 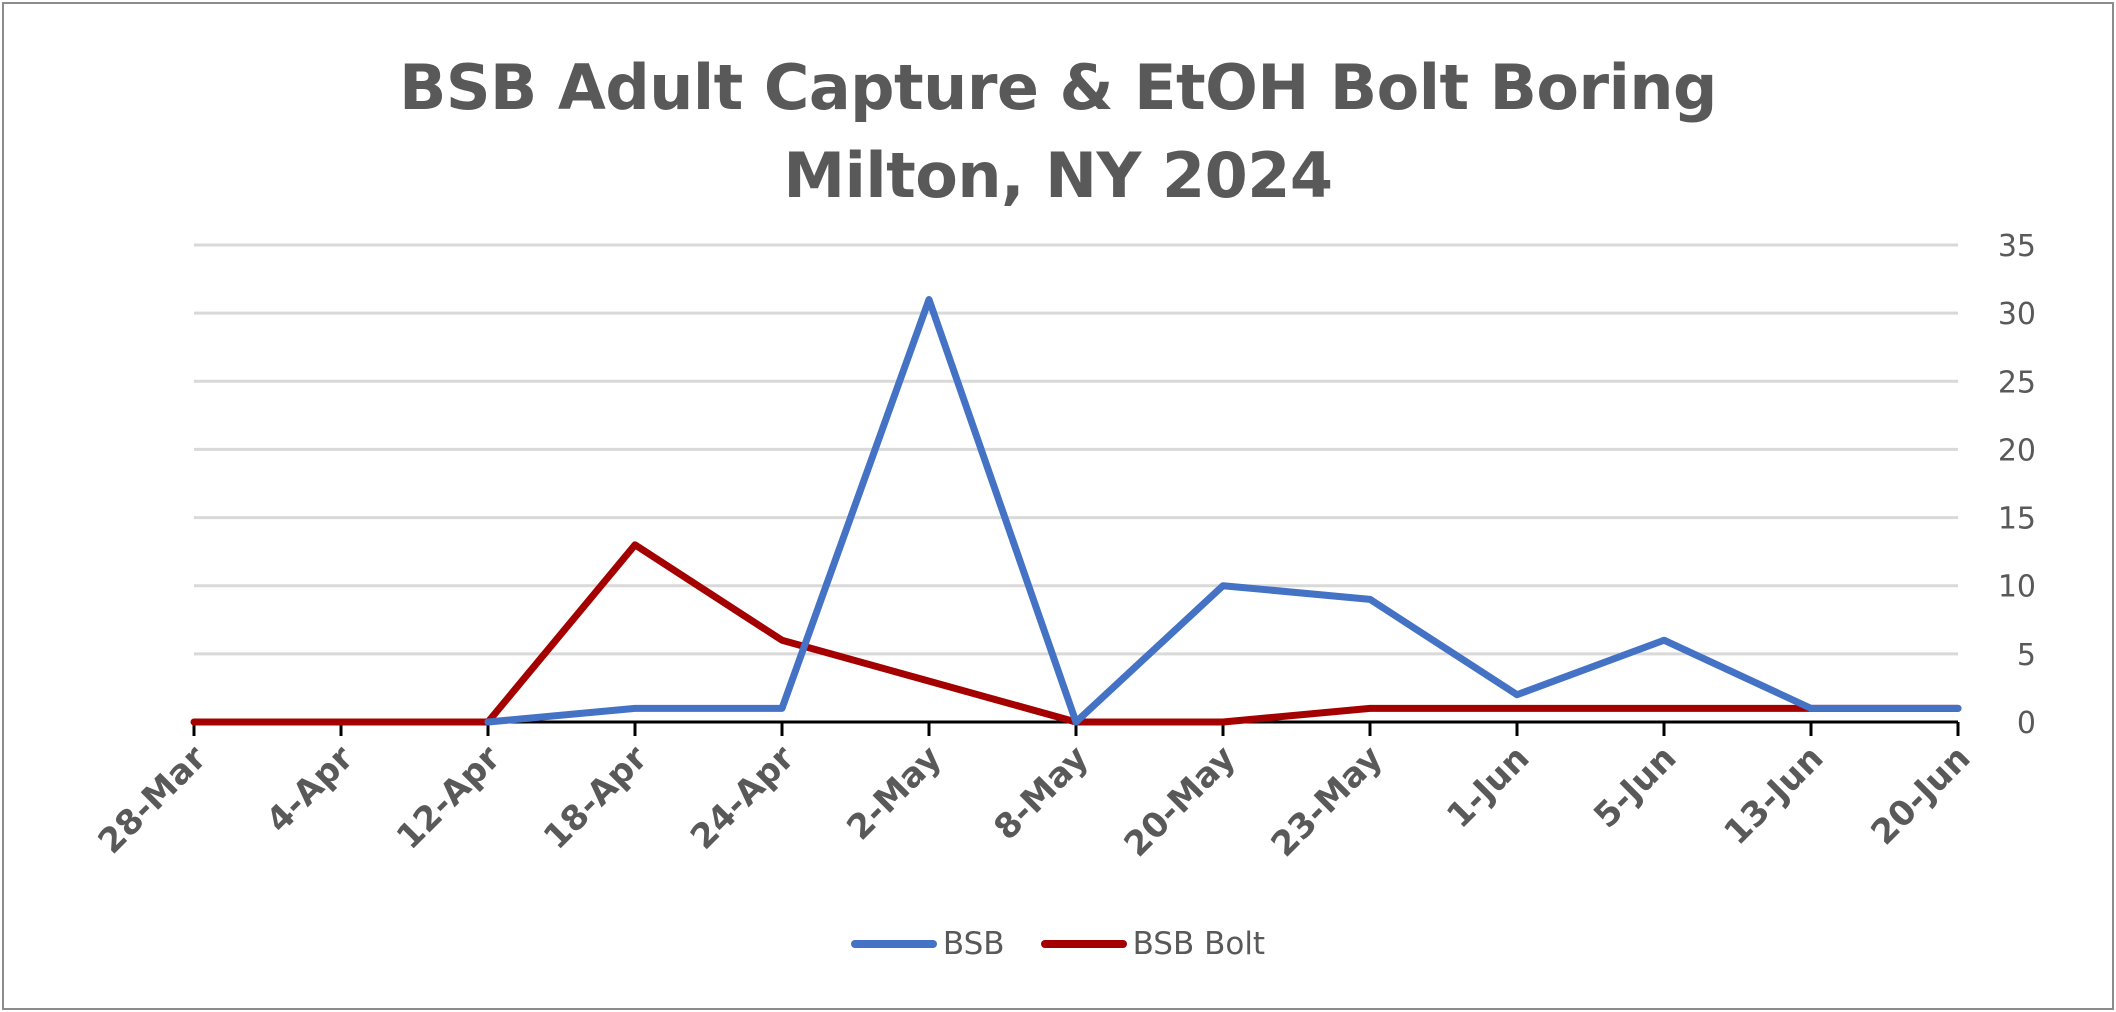 I want to click on legend-swatch-bsb-bolt, so click(x=1083, y=944).